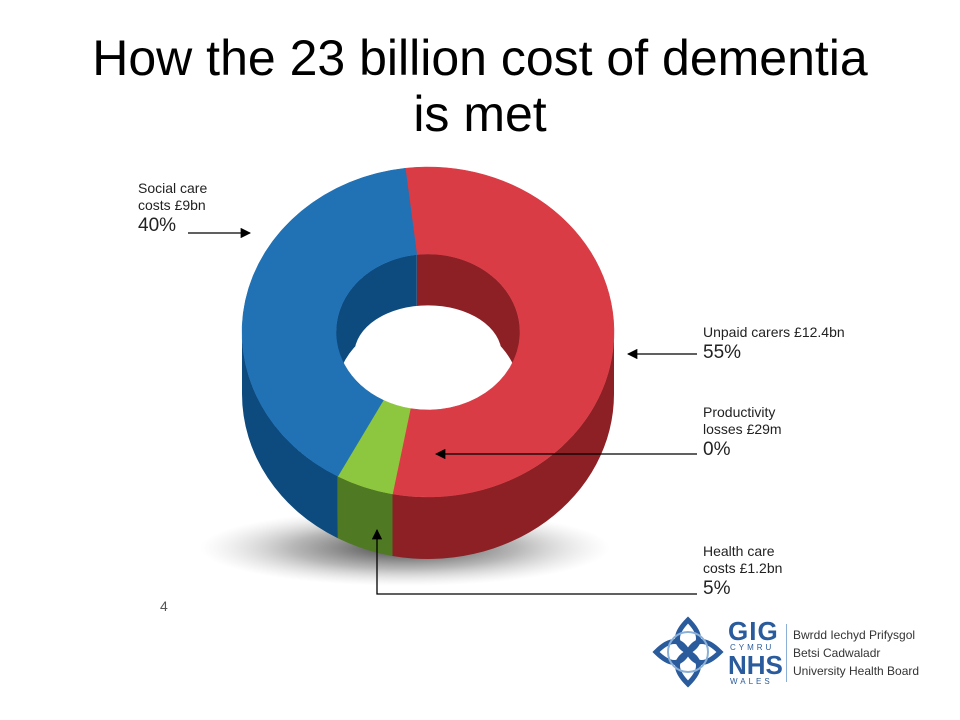  I want to click on label-health-care: Health care costs £1.2bn 5%, so click(742, 571).